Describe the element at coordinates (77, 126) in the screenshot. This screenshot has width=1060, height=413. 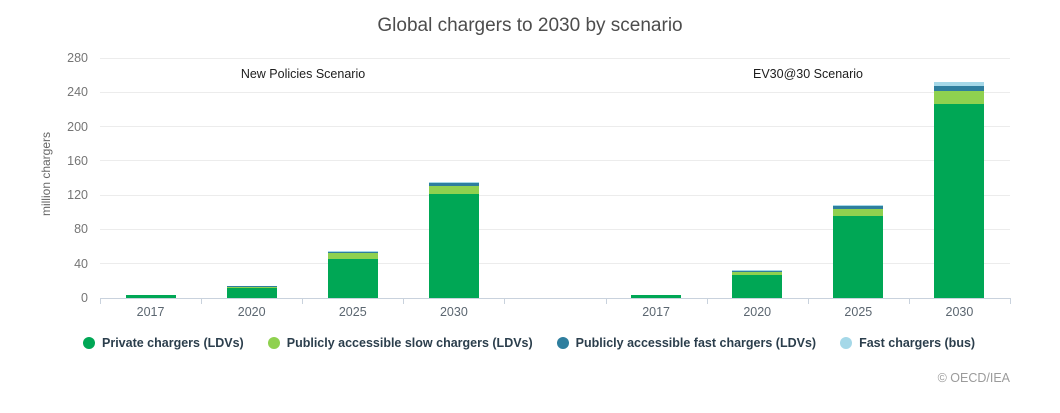
I see `y-tick-label: 200` at that location.